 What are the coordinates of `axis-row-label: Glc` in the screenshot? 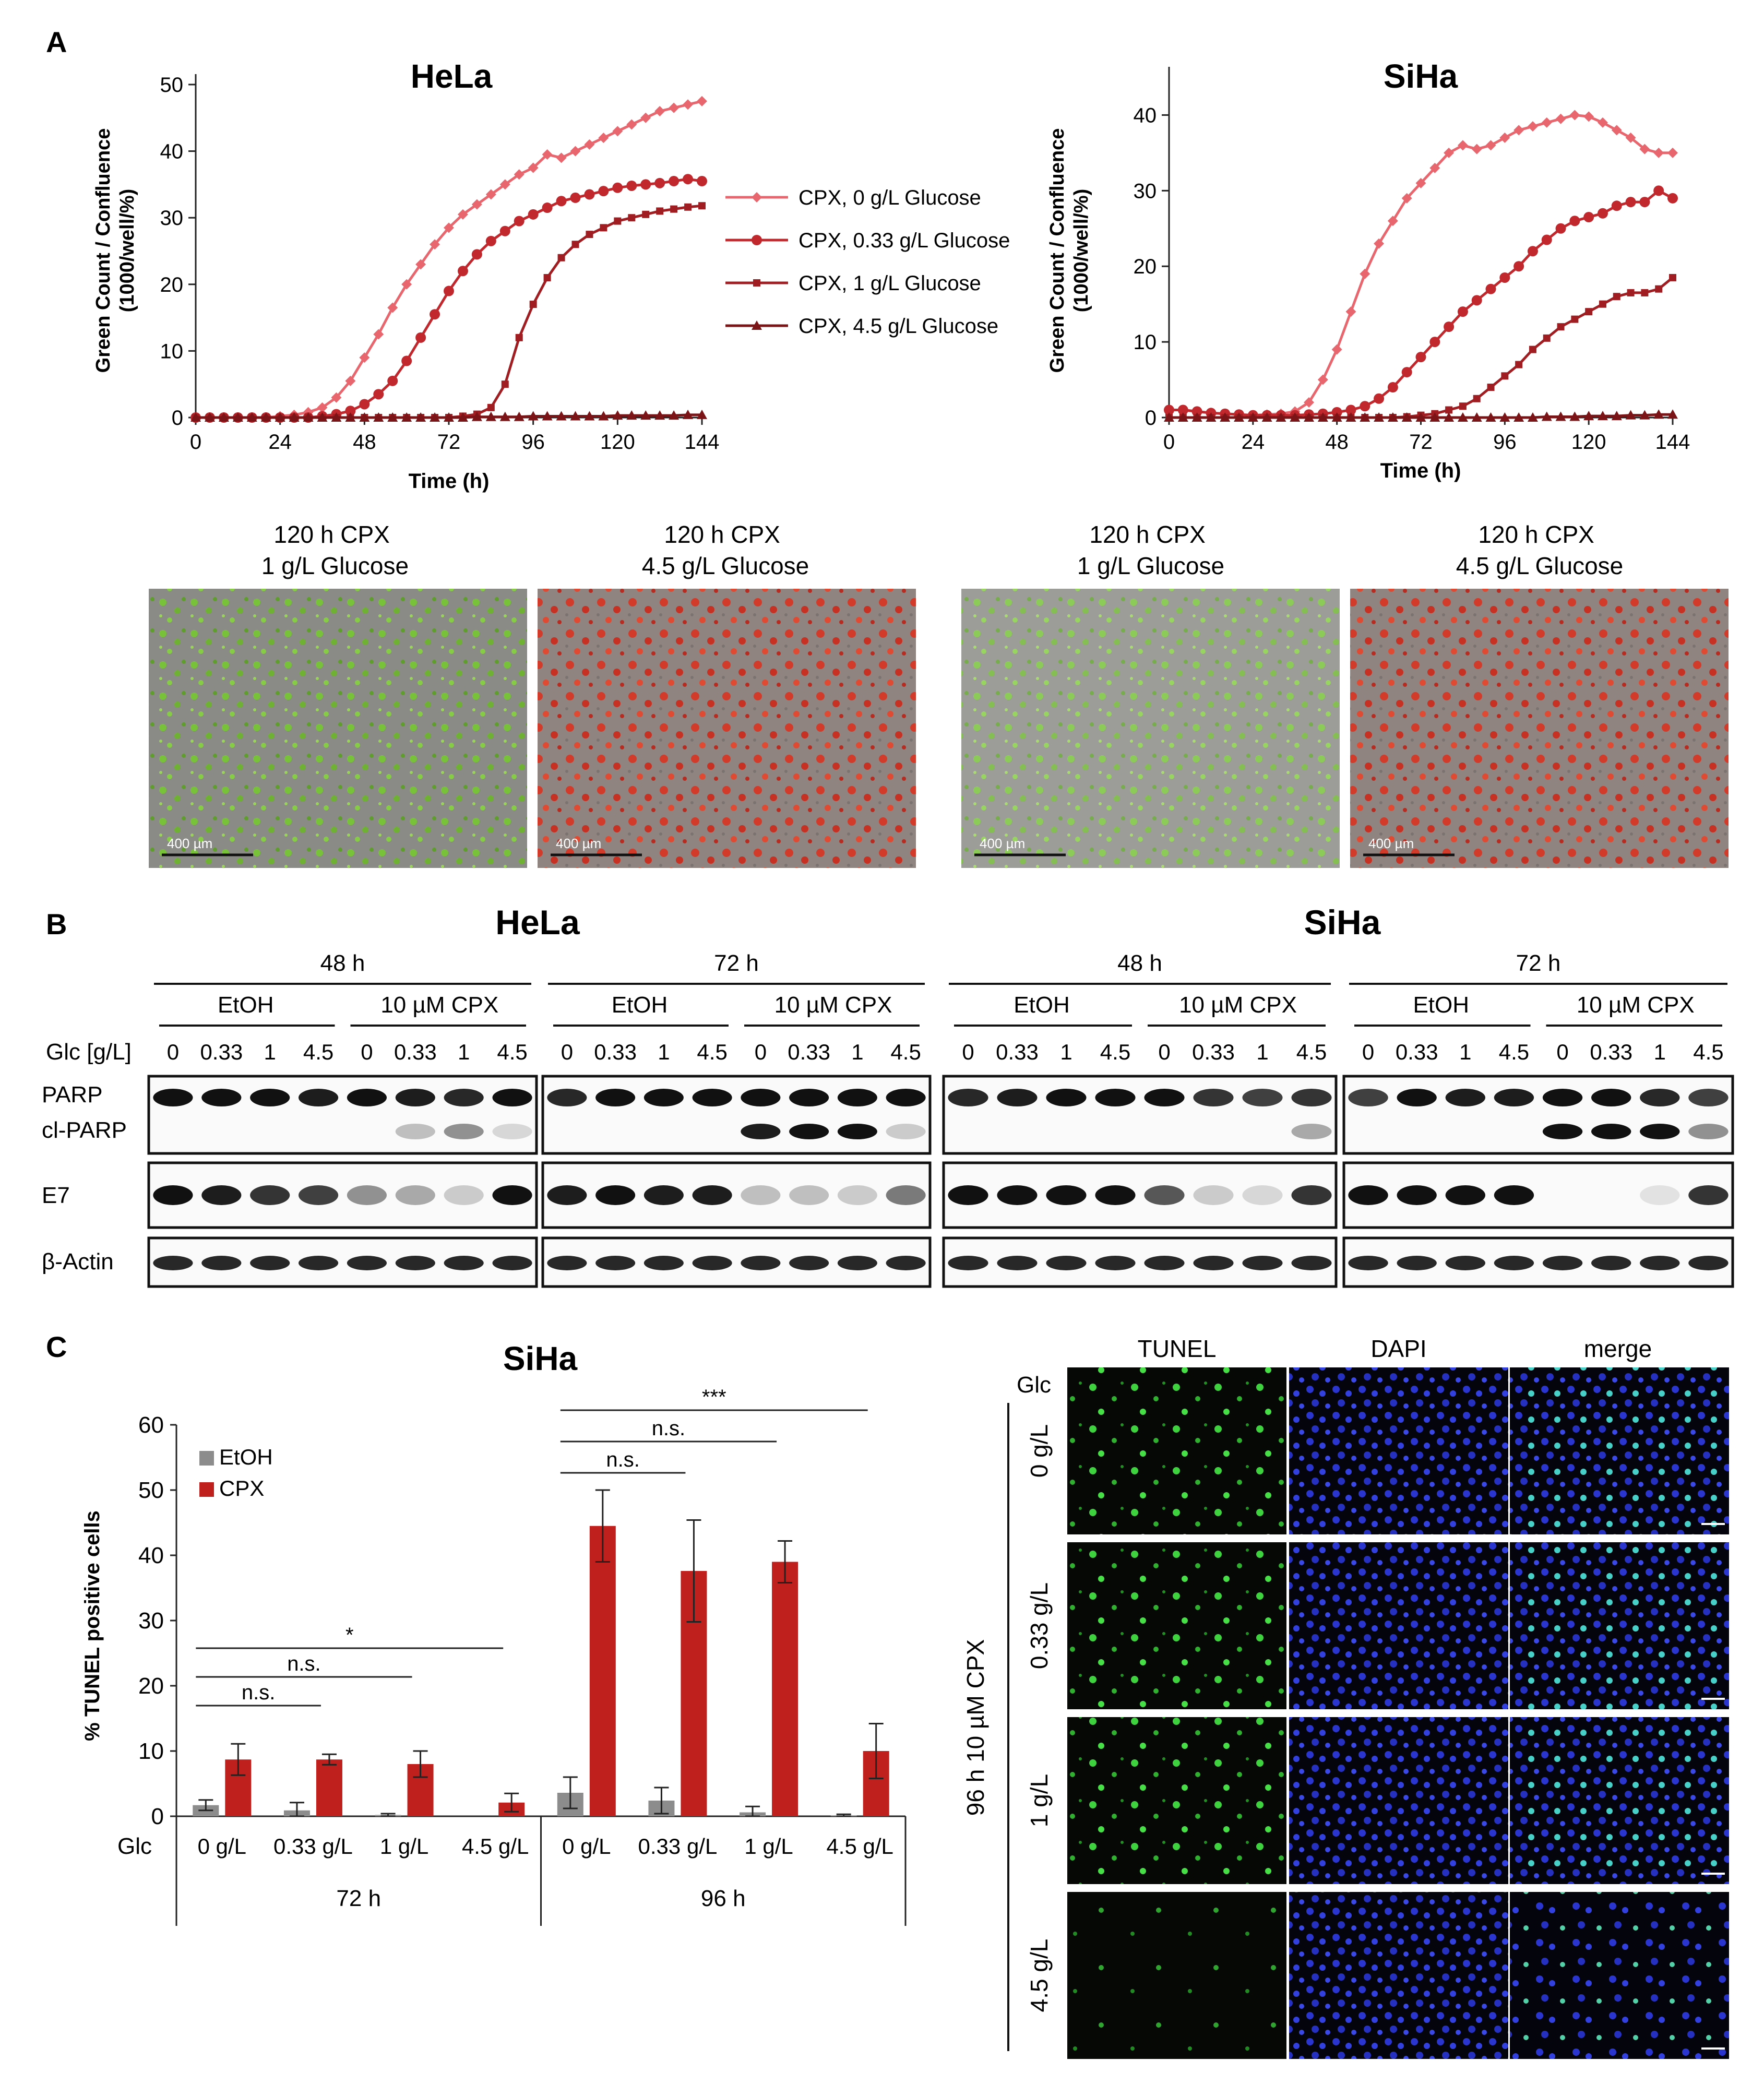 It's located at (134, 1846).